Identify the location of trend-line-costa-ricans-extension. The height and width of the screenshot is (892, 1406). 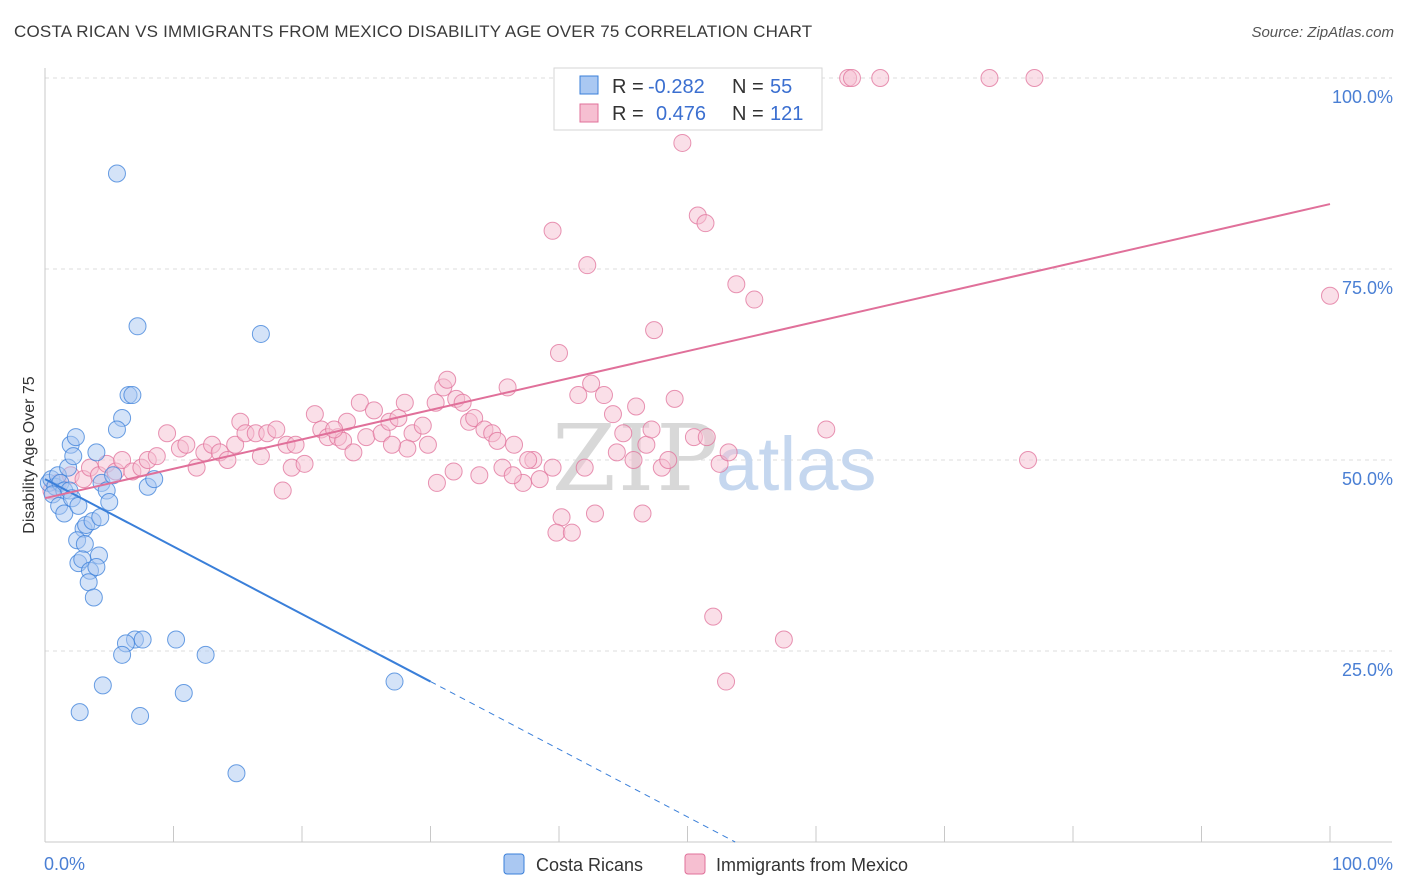
(583, 762).